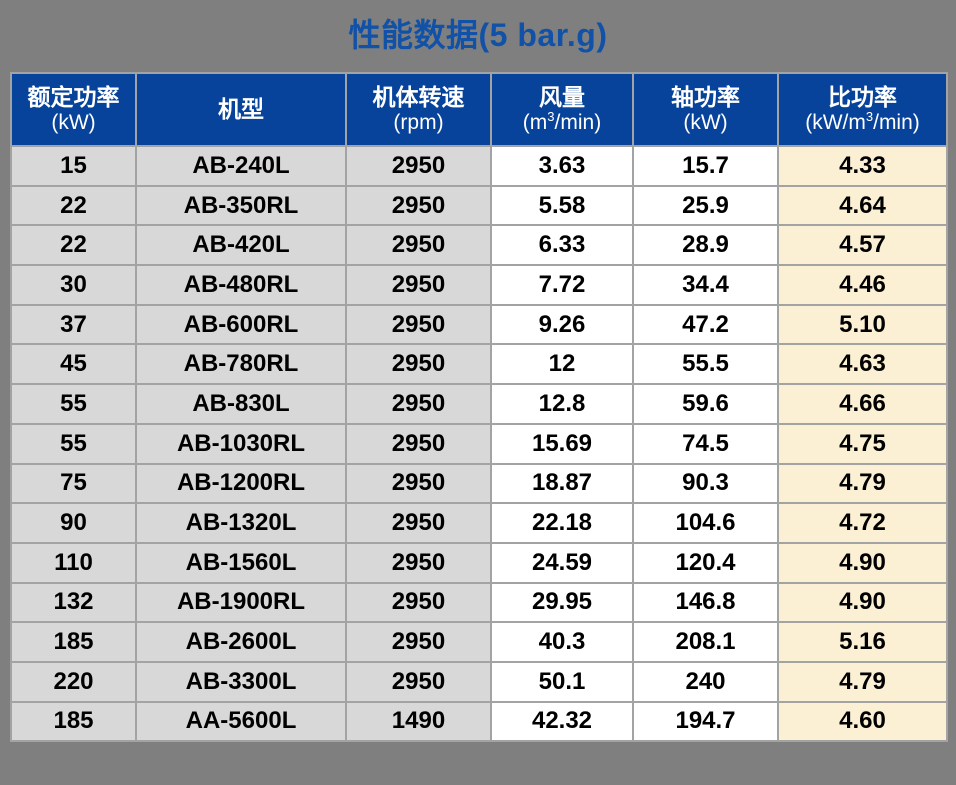 Image resolution: width=956 pixels, height=785 pixels. I want to click on cell-model: AB-350RL, so click(241, 205).